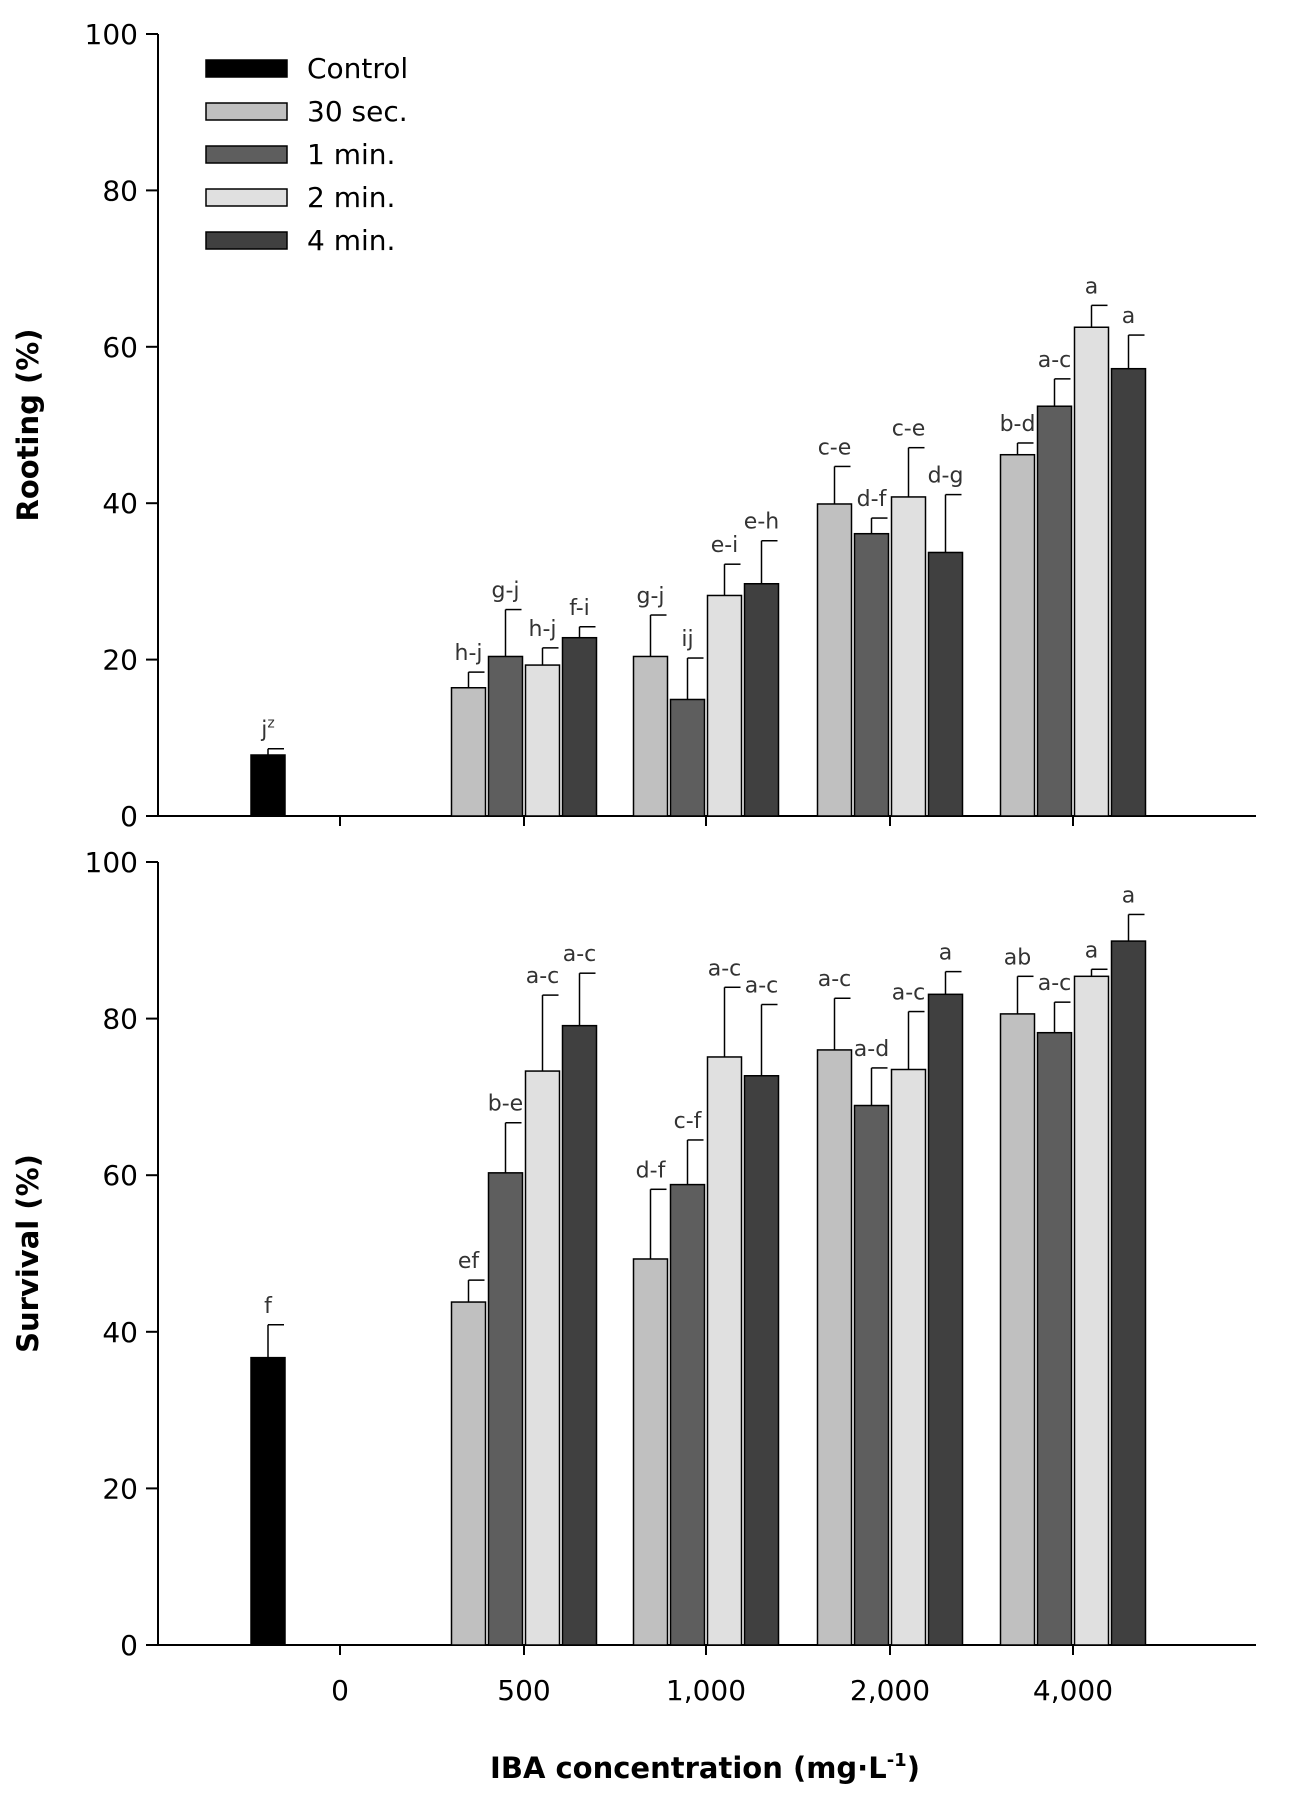 The image size is (1299, 1794). I want to click on y-axis-title: Survival (%), so click(28, 1253).